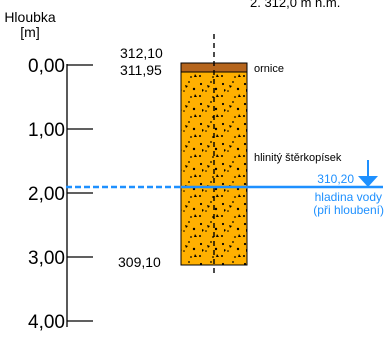  Describe the element at coordinates (141, 70) in the screenshot. I see `elevation-layer-boundary: 311,95` at that location.